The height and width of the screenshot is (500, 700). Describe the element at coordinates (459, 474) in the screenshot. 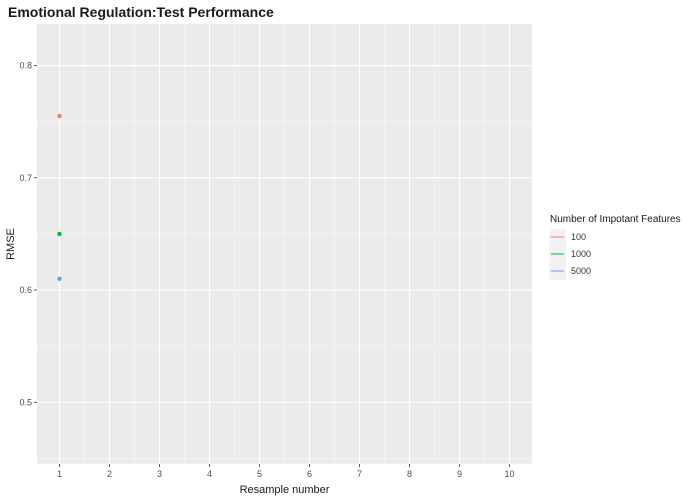

I see `x-tick-label: 9` at that location.